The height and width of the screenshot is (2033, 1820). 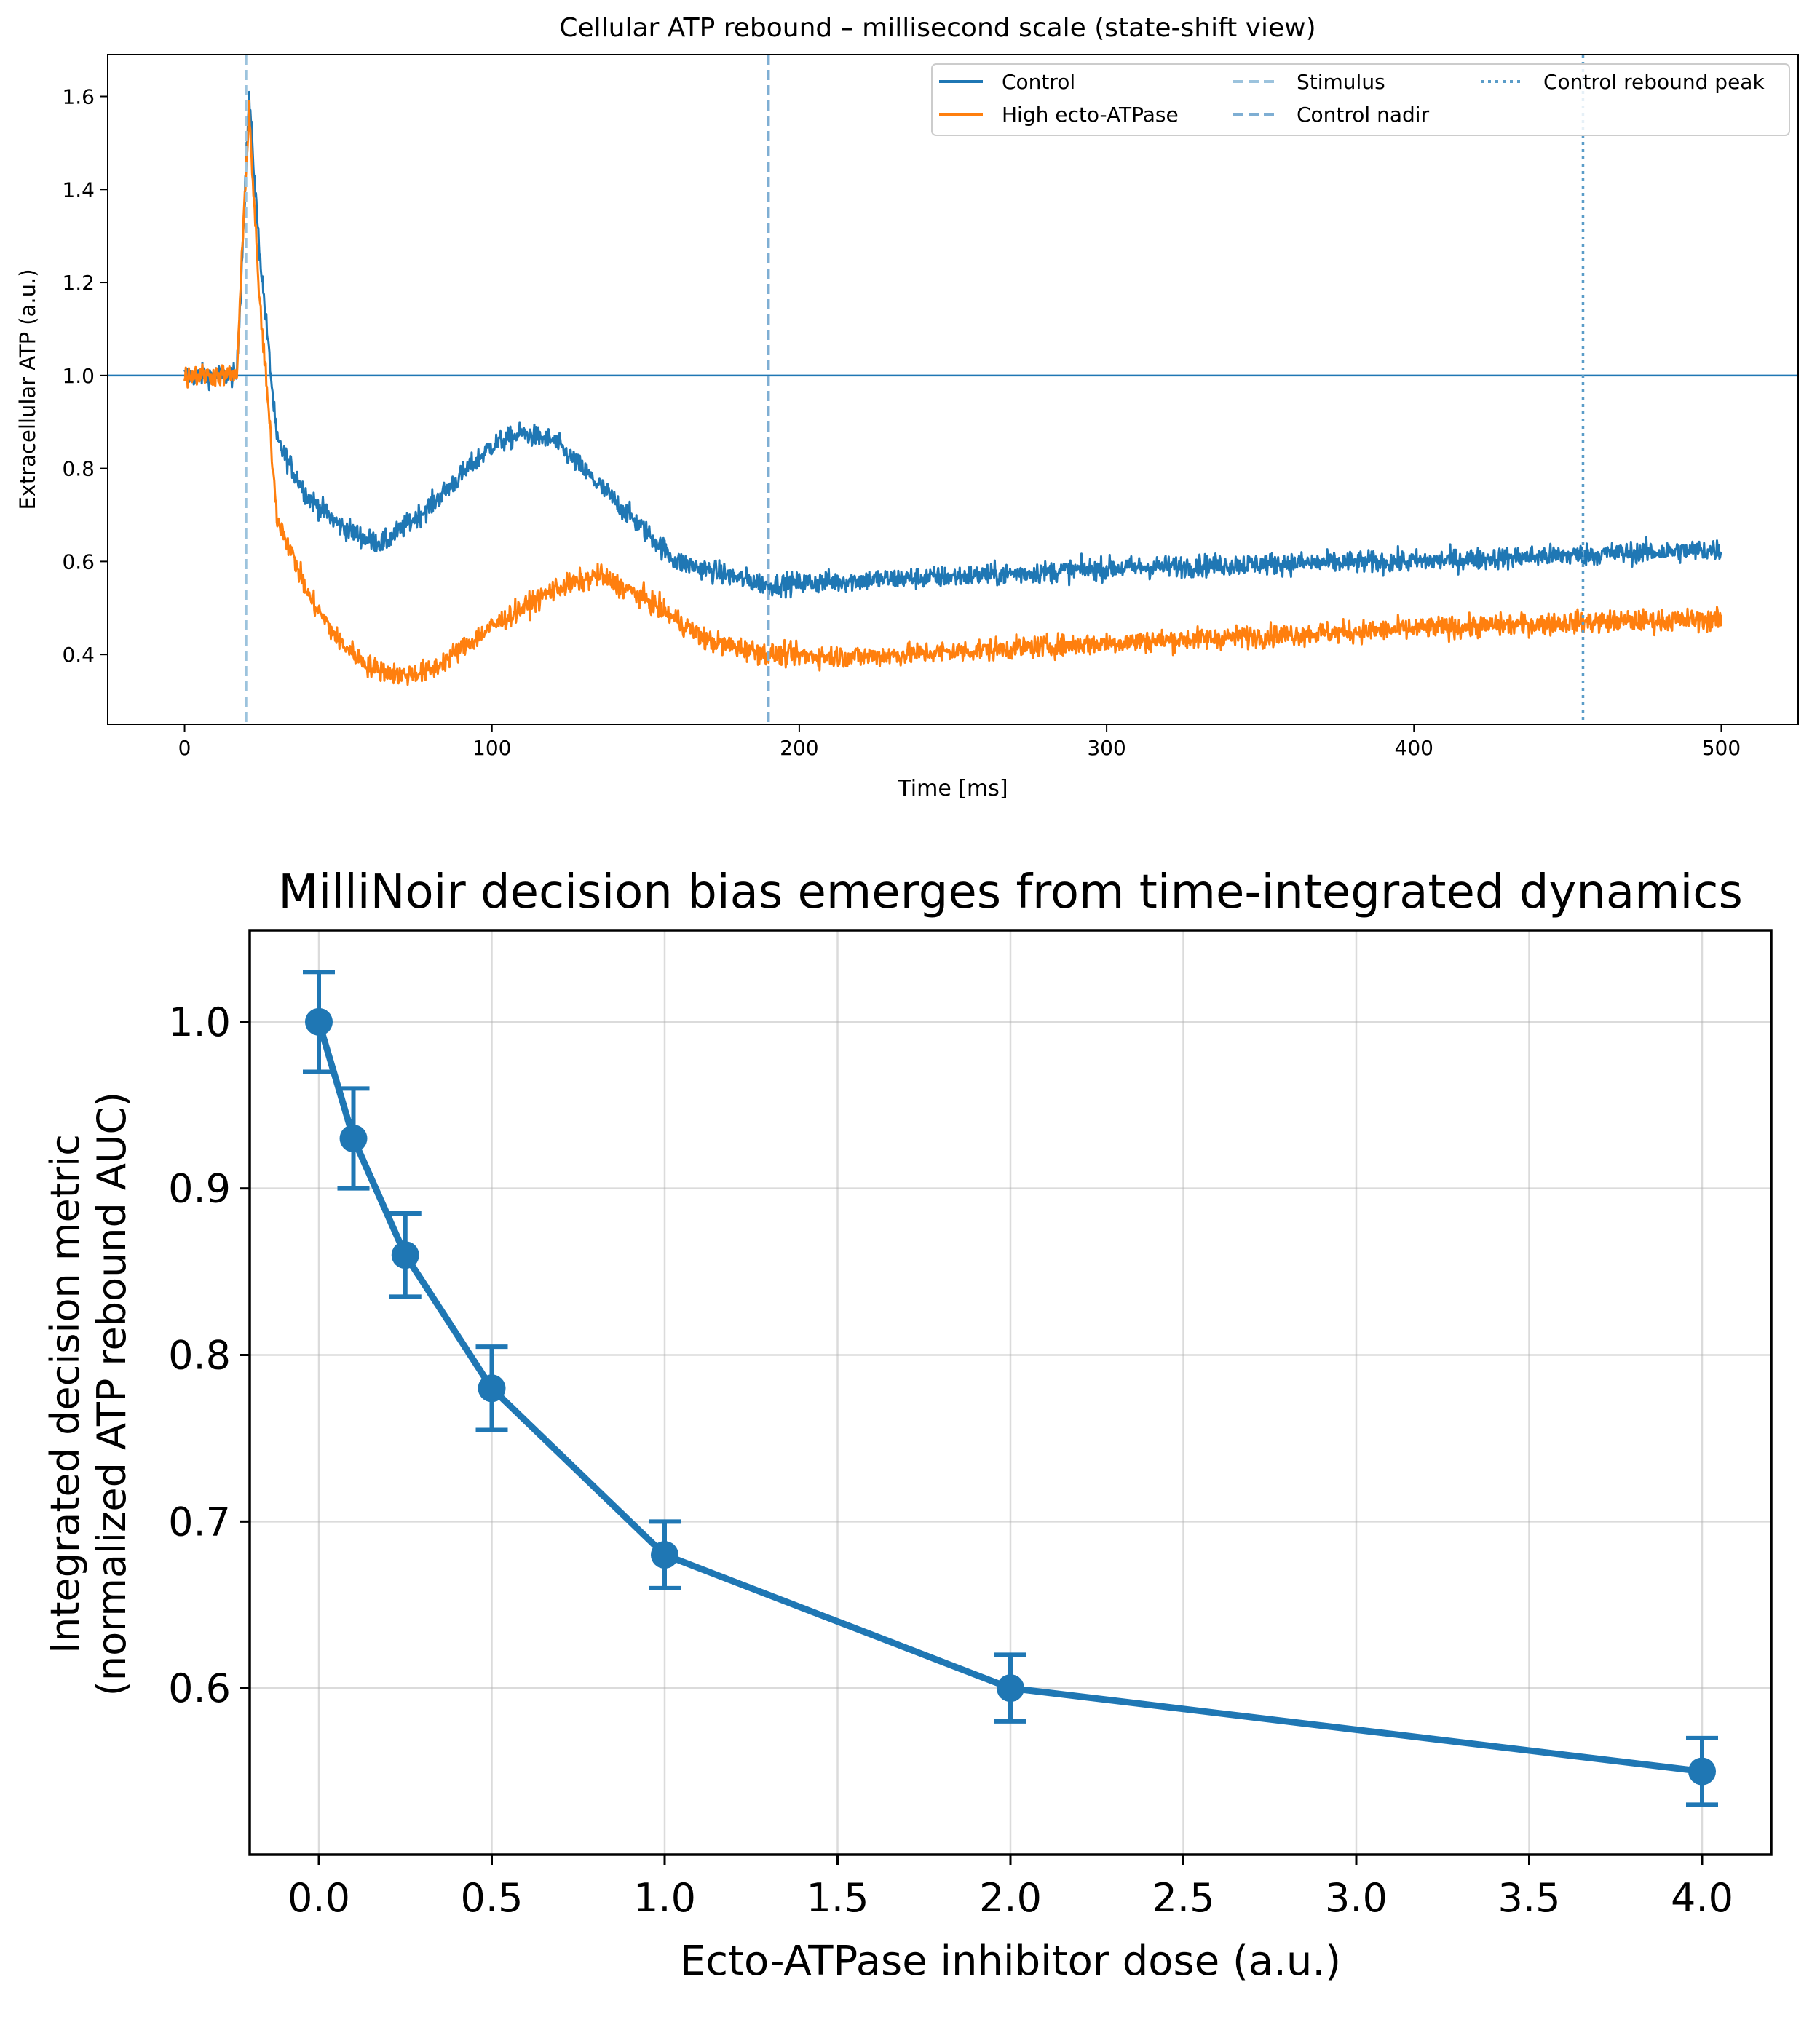 What do you see at coordinates (78, 97) in the screenshot?
I see `top-y-tick-label: 1.6` at bounding box center [78, 97].